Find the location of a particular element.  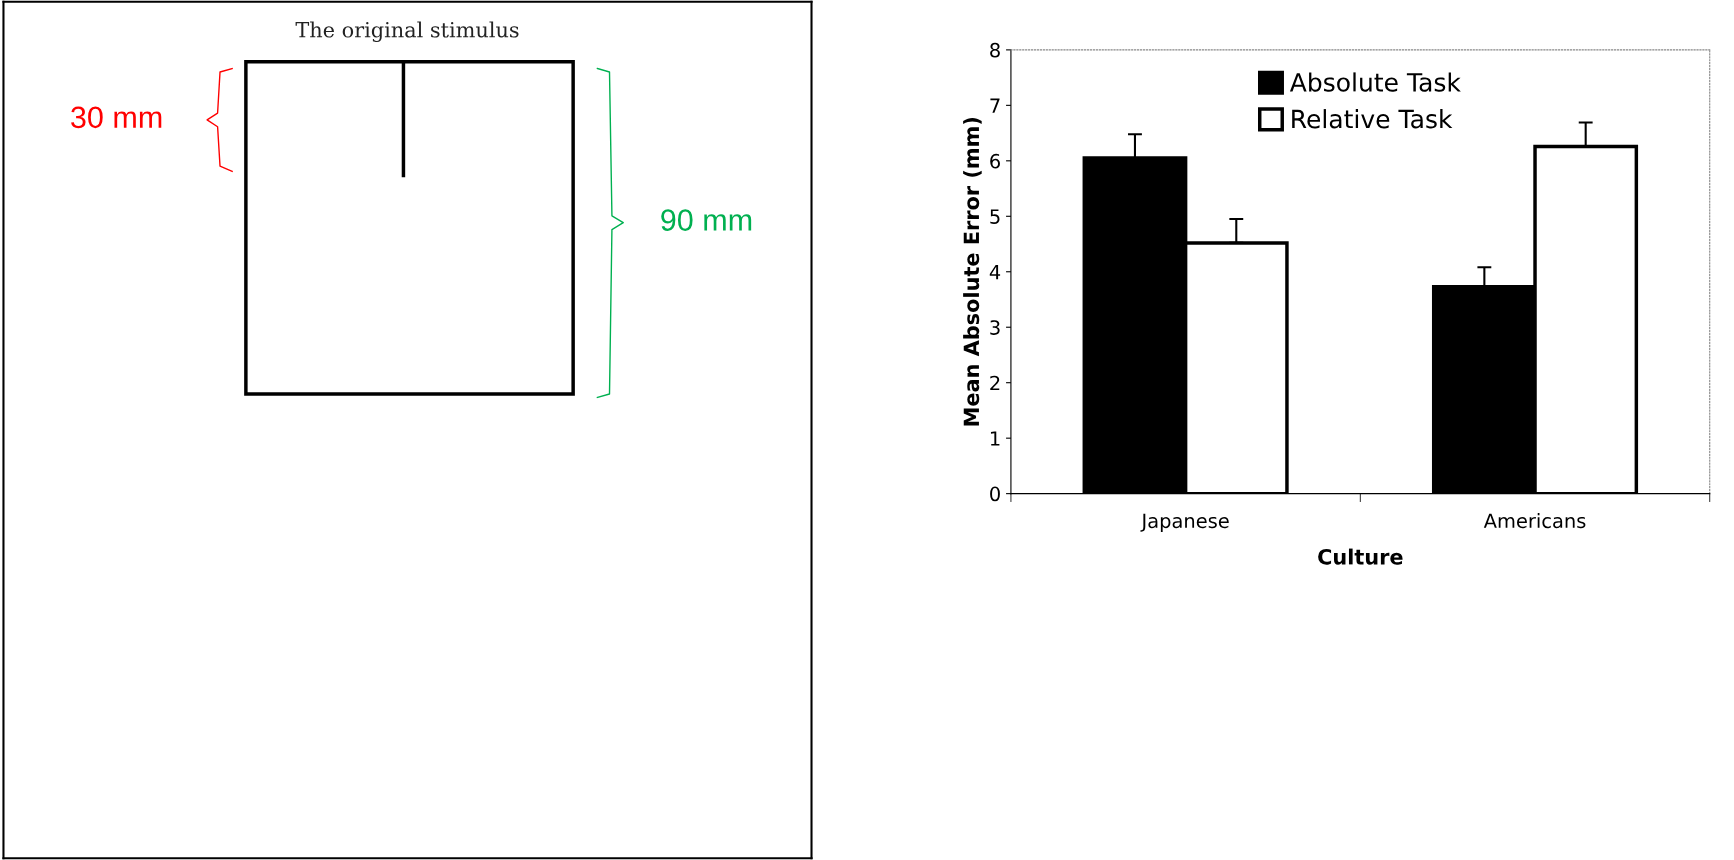

x-tick-label: Japanese is located at coordinates (1184, 522).